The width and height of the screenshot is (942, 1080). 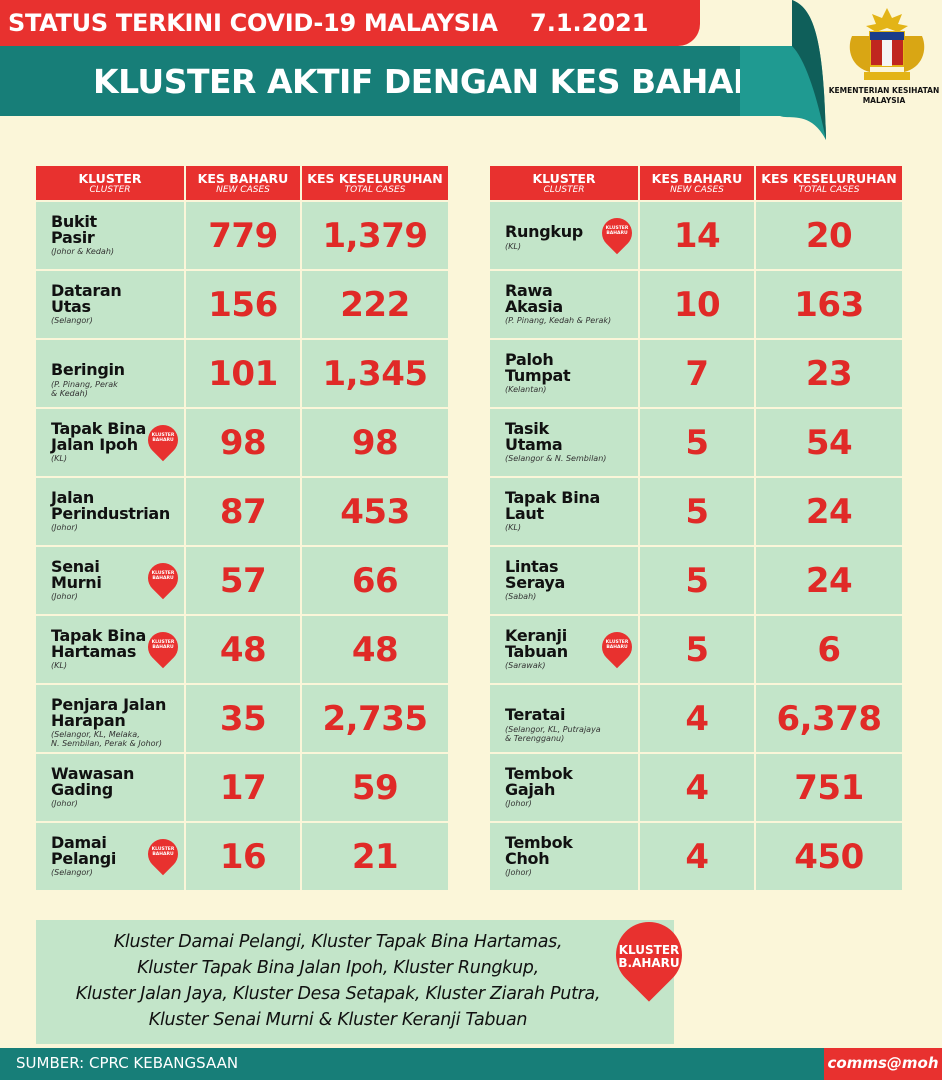 What do you see at coordinates (532, 566) in the screenshot?
I see `cluster-name-line: Lintas` at bounding box center [532, 566].